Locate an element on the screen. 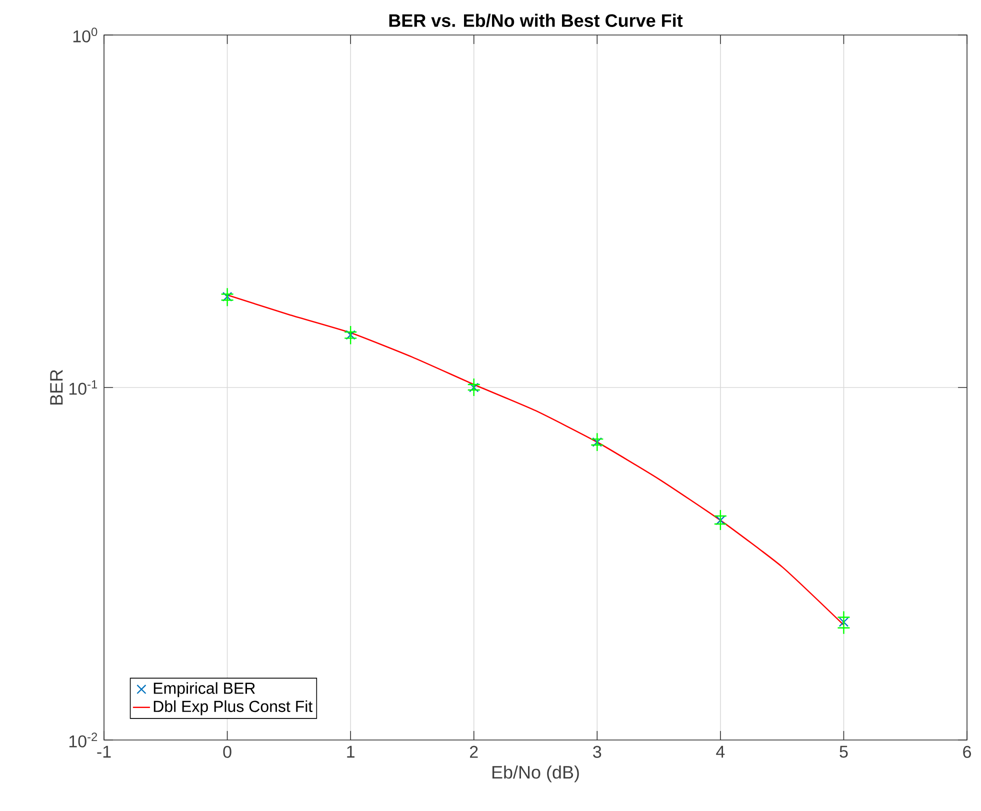 This screenshot has height=811, width=981. x-tick-label: 2 is located at coordinates (474, 752).